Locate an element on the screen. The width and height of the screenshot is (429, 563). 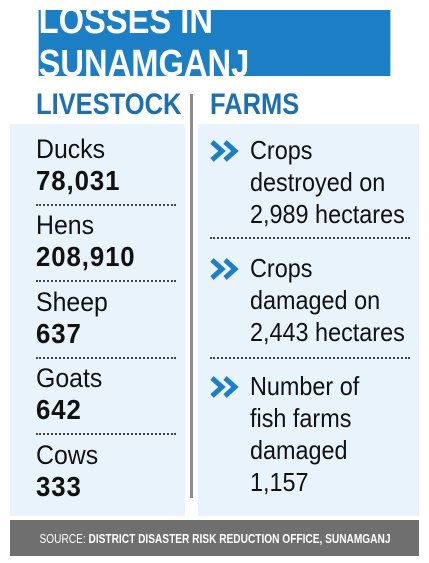
farm-line: damaged on is located at coordinates (315, 300).